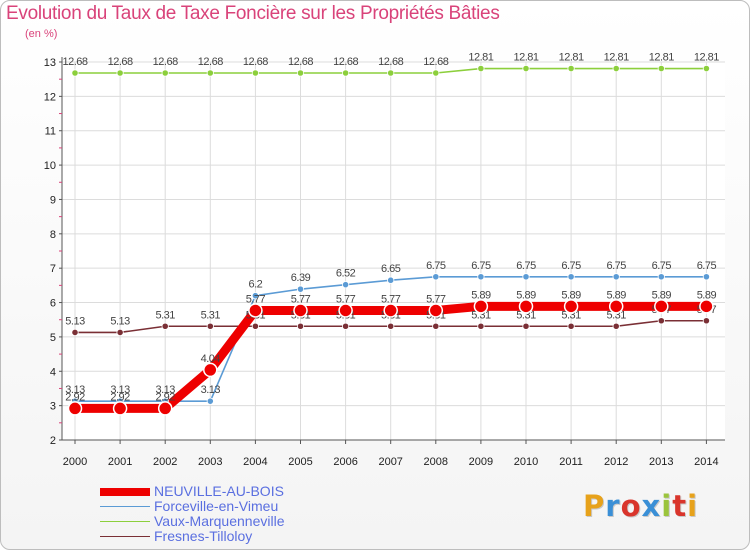 This screenshot has height=550, width=750. I want to click on logo-letter: t, so click(680, 506).